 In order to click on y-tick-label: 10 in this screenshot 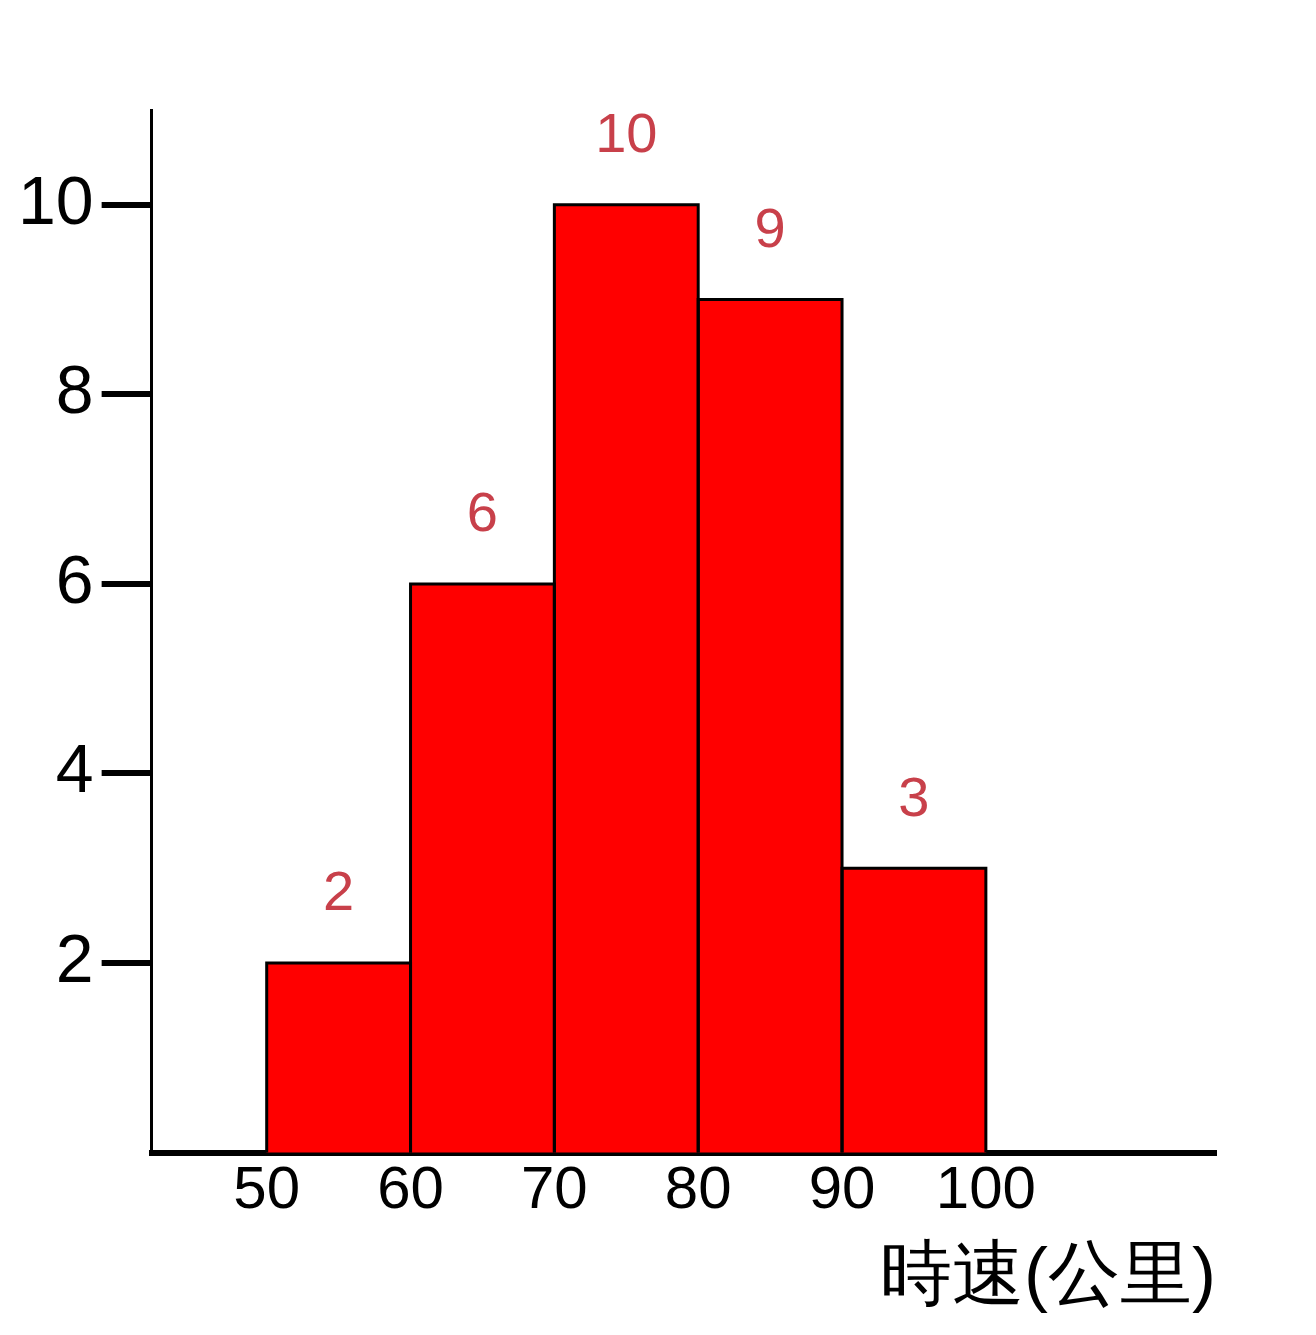, I will do `click(56, 199)`.